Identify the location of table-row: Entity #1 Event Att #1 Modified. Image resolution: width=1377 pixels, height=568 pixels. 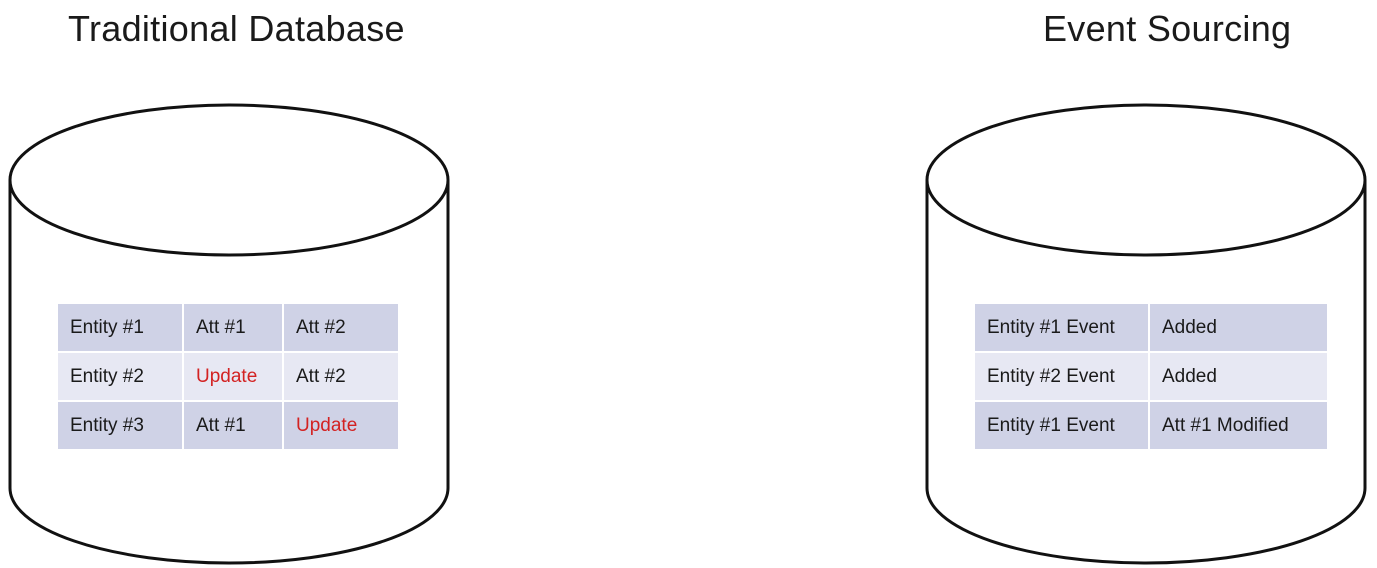
(1151, 425).